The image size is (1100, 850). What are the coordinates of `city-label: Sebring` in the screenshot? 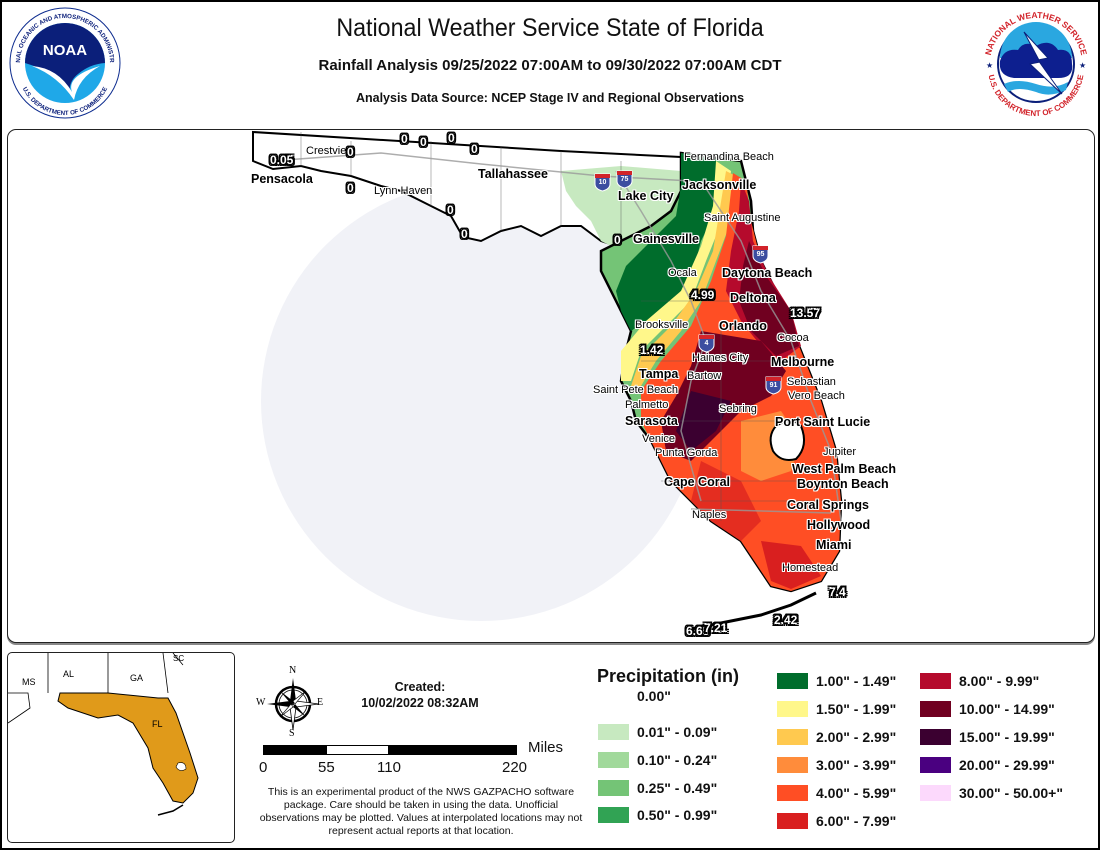 It's located at (738, 409).